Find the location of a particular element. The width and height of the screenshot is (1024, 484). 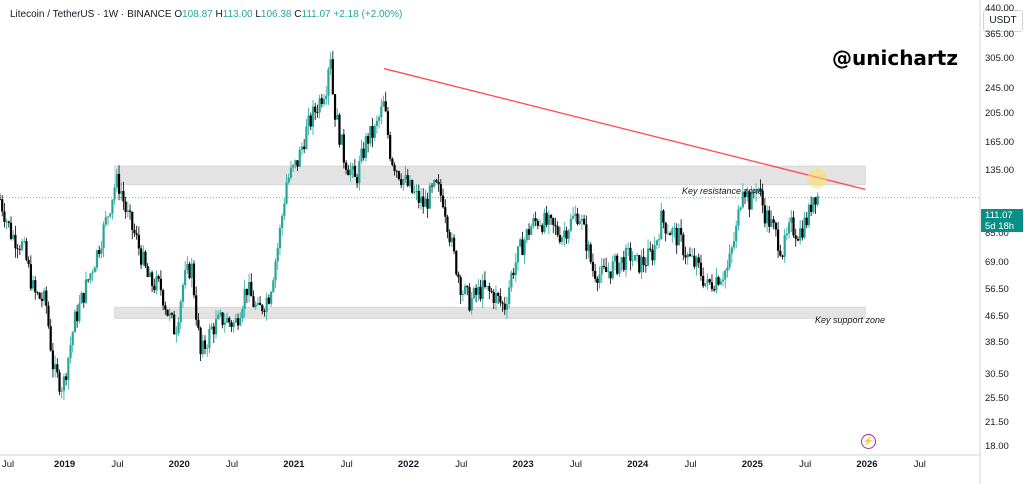

x-tick-label: 2026 is located at coordinates (867, 464).